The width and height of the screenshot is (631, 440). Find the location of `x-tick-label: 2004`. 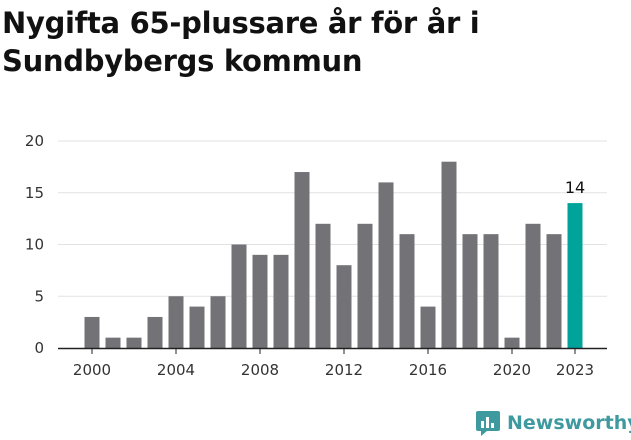

x-tick-label: 2004 is located at coordinates (176, 370).